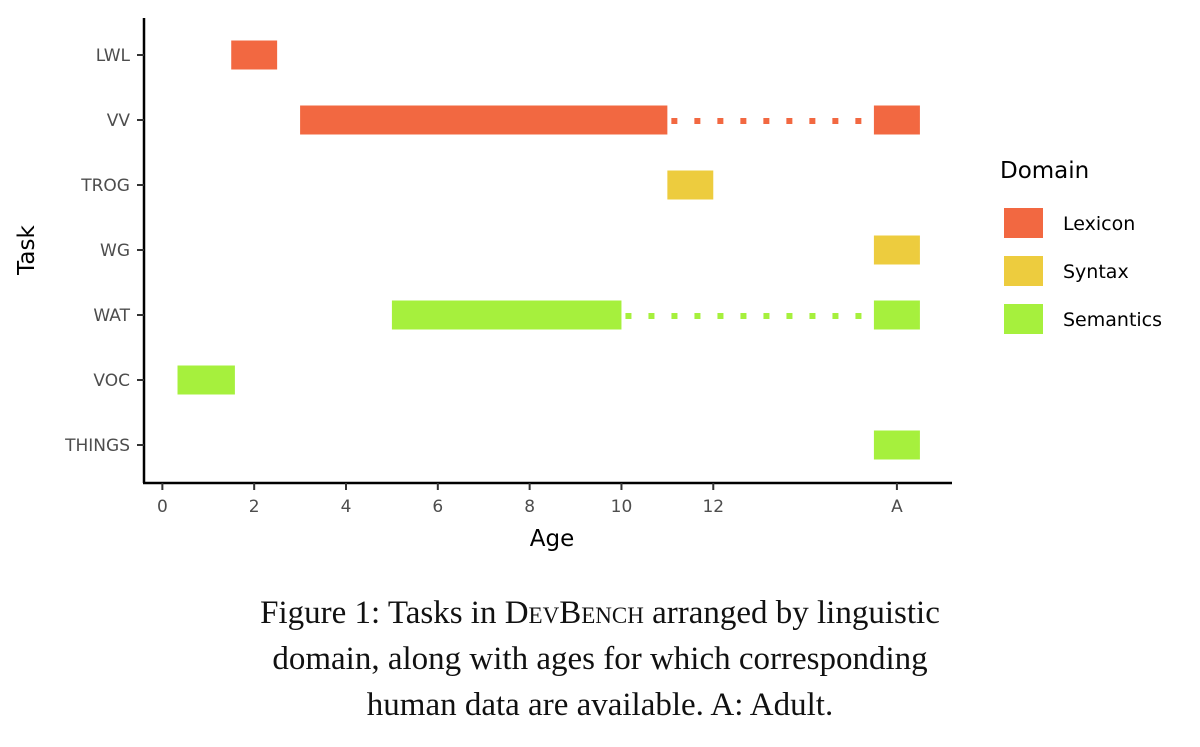 The width and height of the screenshot is (1200, 747). What do you see at coordinates (690, 185) in the screenshot?
I see `bar-trog` at bounding box center [690, 185].